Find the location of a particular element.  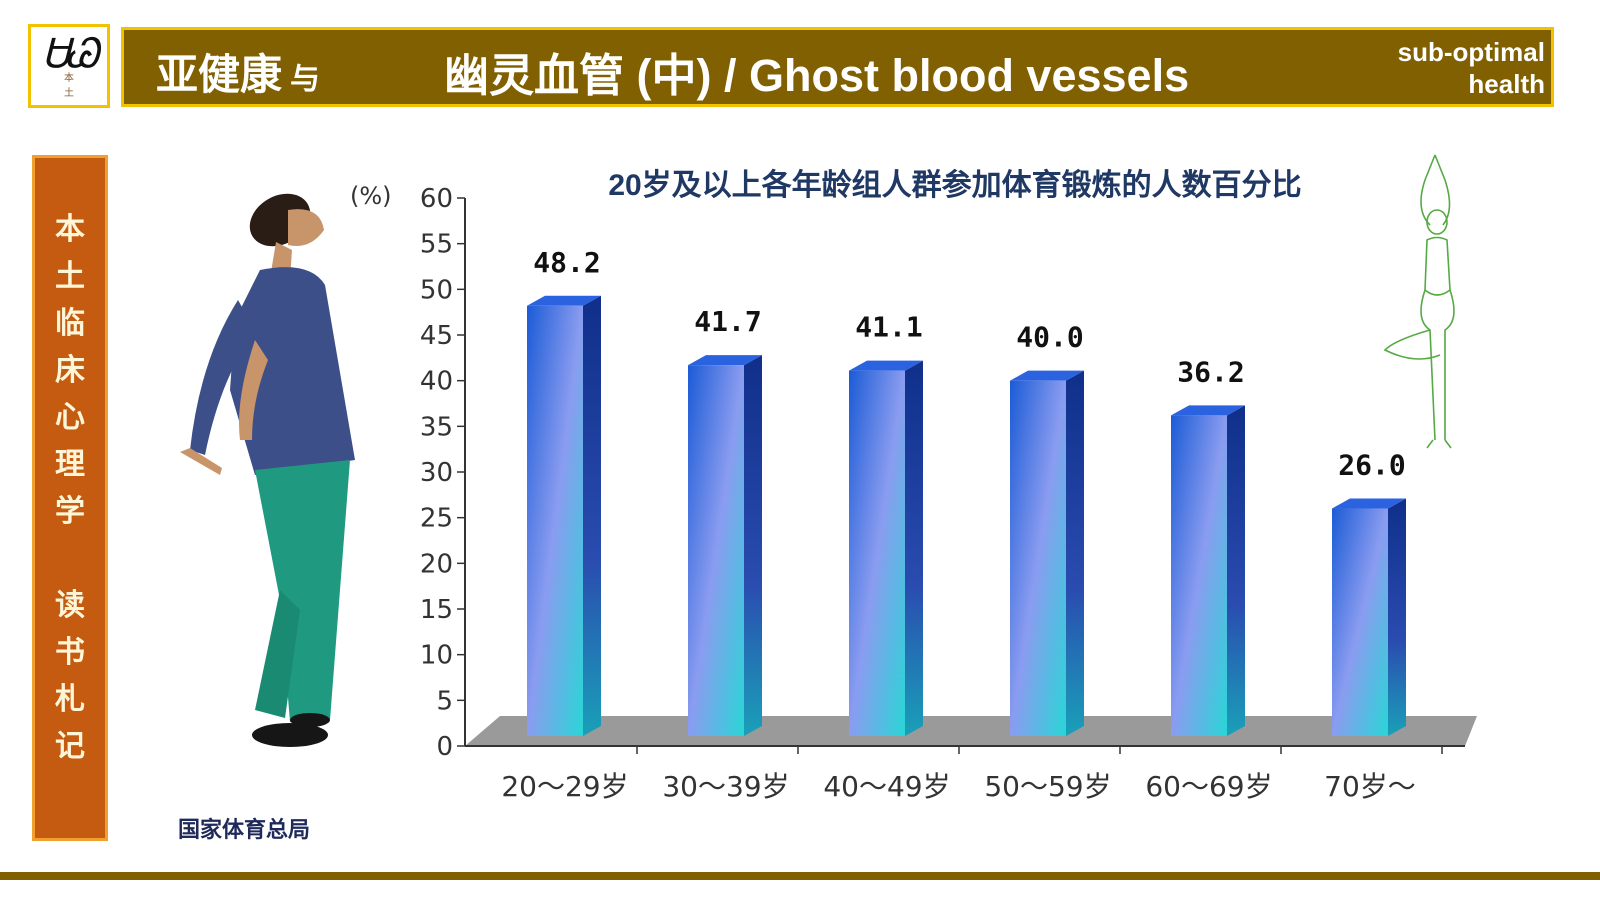

x-tick-label: 30～39岁 is located at coordinates (725, 786).